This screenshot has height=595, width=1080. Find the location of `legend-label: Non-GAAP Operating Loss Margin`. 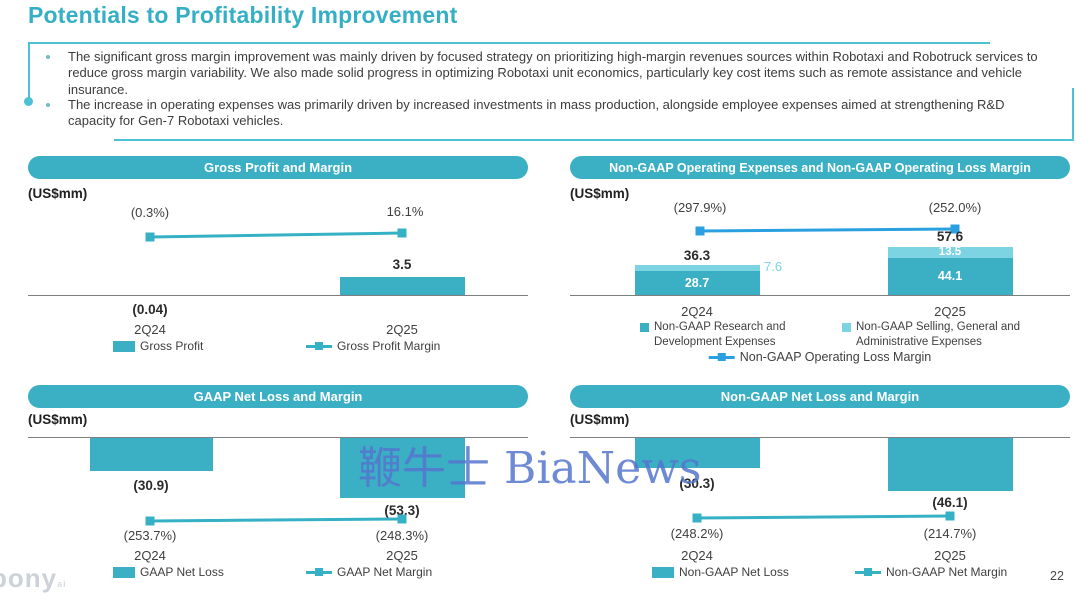

legend-label: Non-GAAP Operating Loss Margin is located at coordinates (835, 357).